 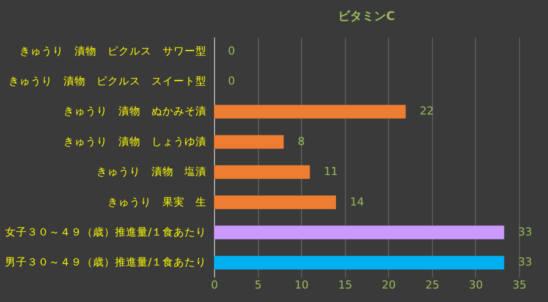 I want to click on y-tick-label: きゅうり 漬物 ぬかみそ漬, so click(x=135, y=111).